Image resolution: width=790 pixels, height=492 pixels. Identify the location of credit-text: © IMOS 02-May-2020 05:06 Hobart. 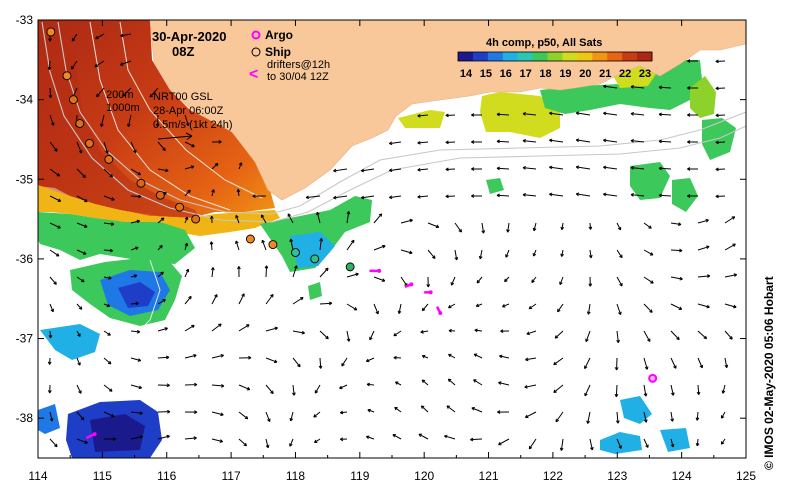
(769, 373).